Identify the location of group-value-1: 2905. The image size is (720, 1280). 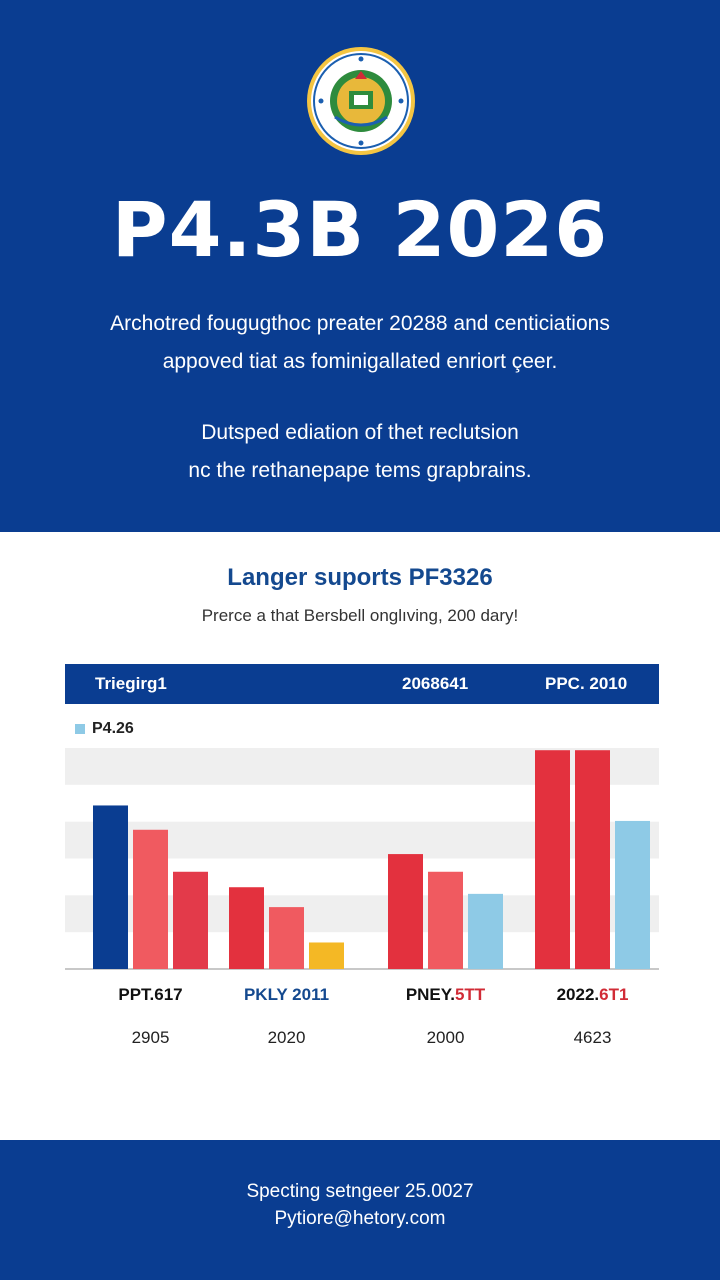
(150, 1037).